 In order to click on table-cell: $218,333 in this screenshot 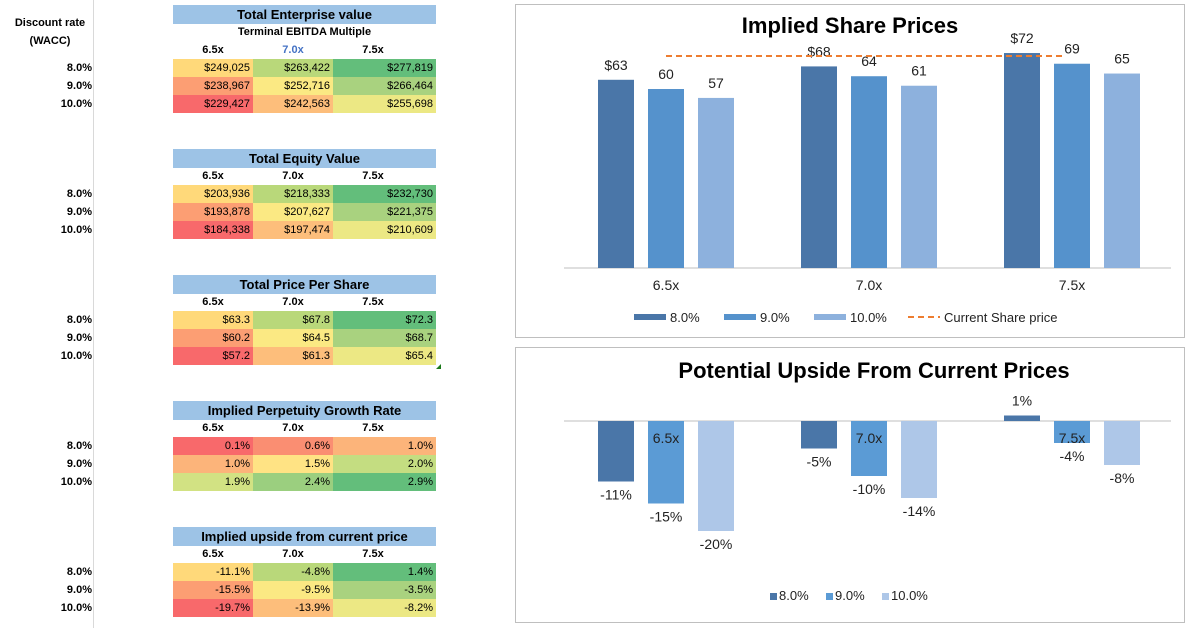, I will do `click(293, 194)`.